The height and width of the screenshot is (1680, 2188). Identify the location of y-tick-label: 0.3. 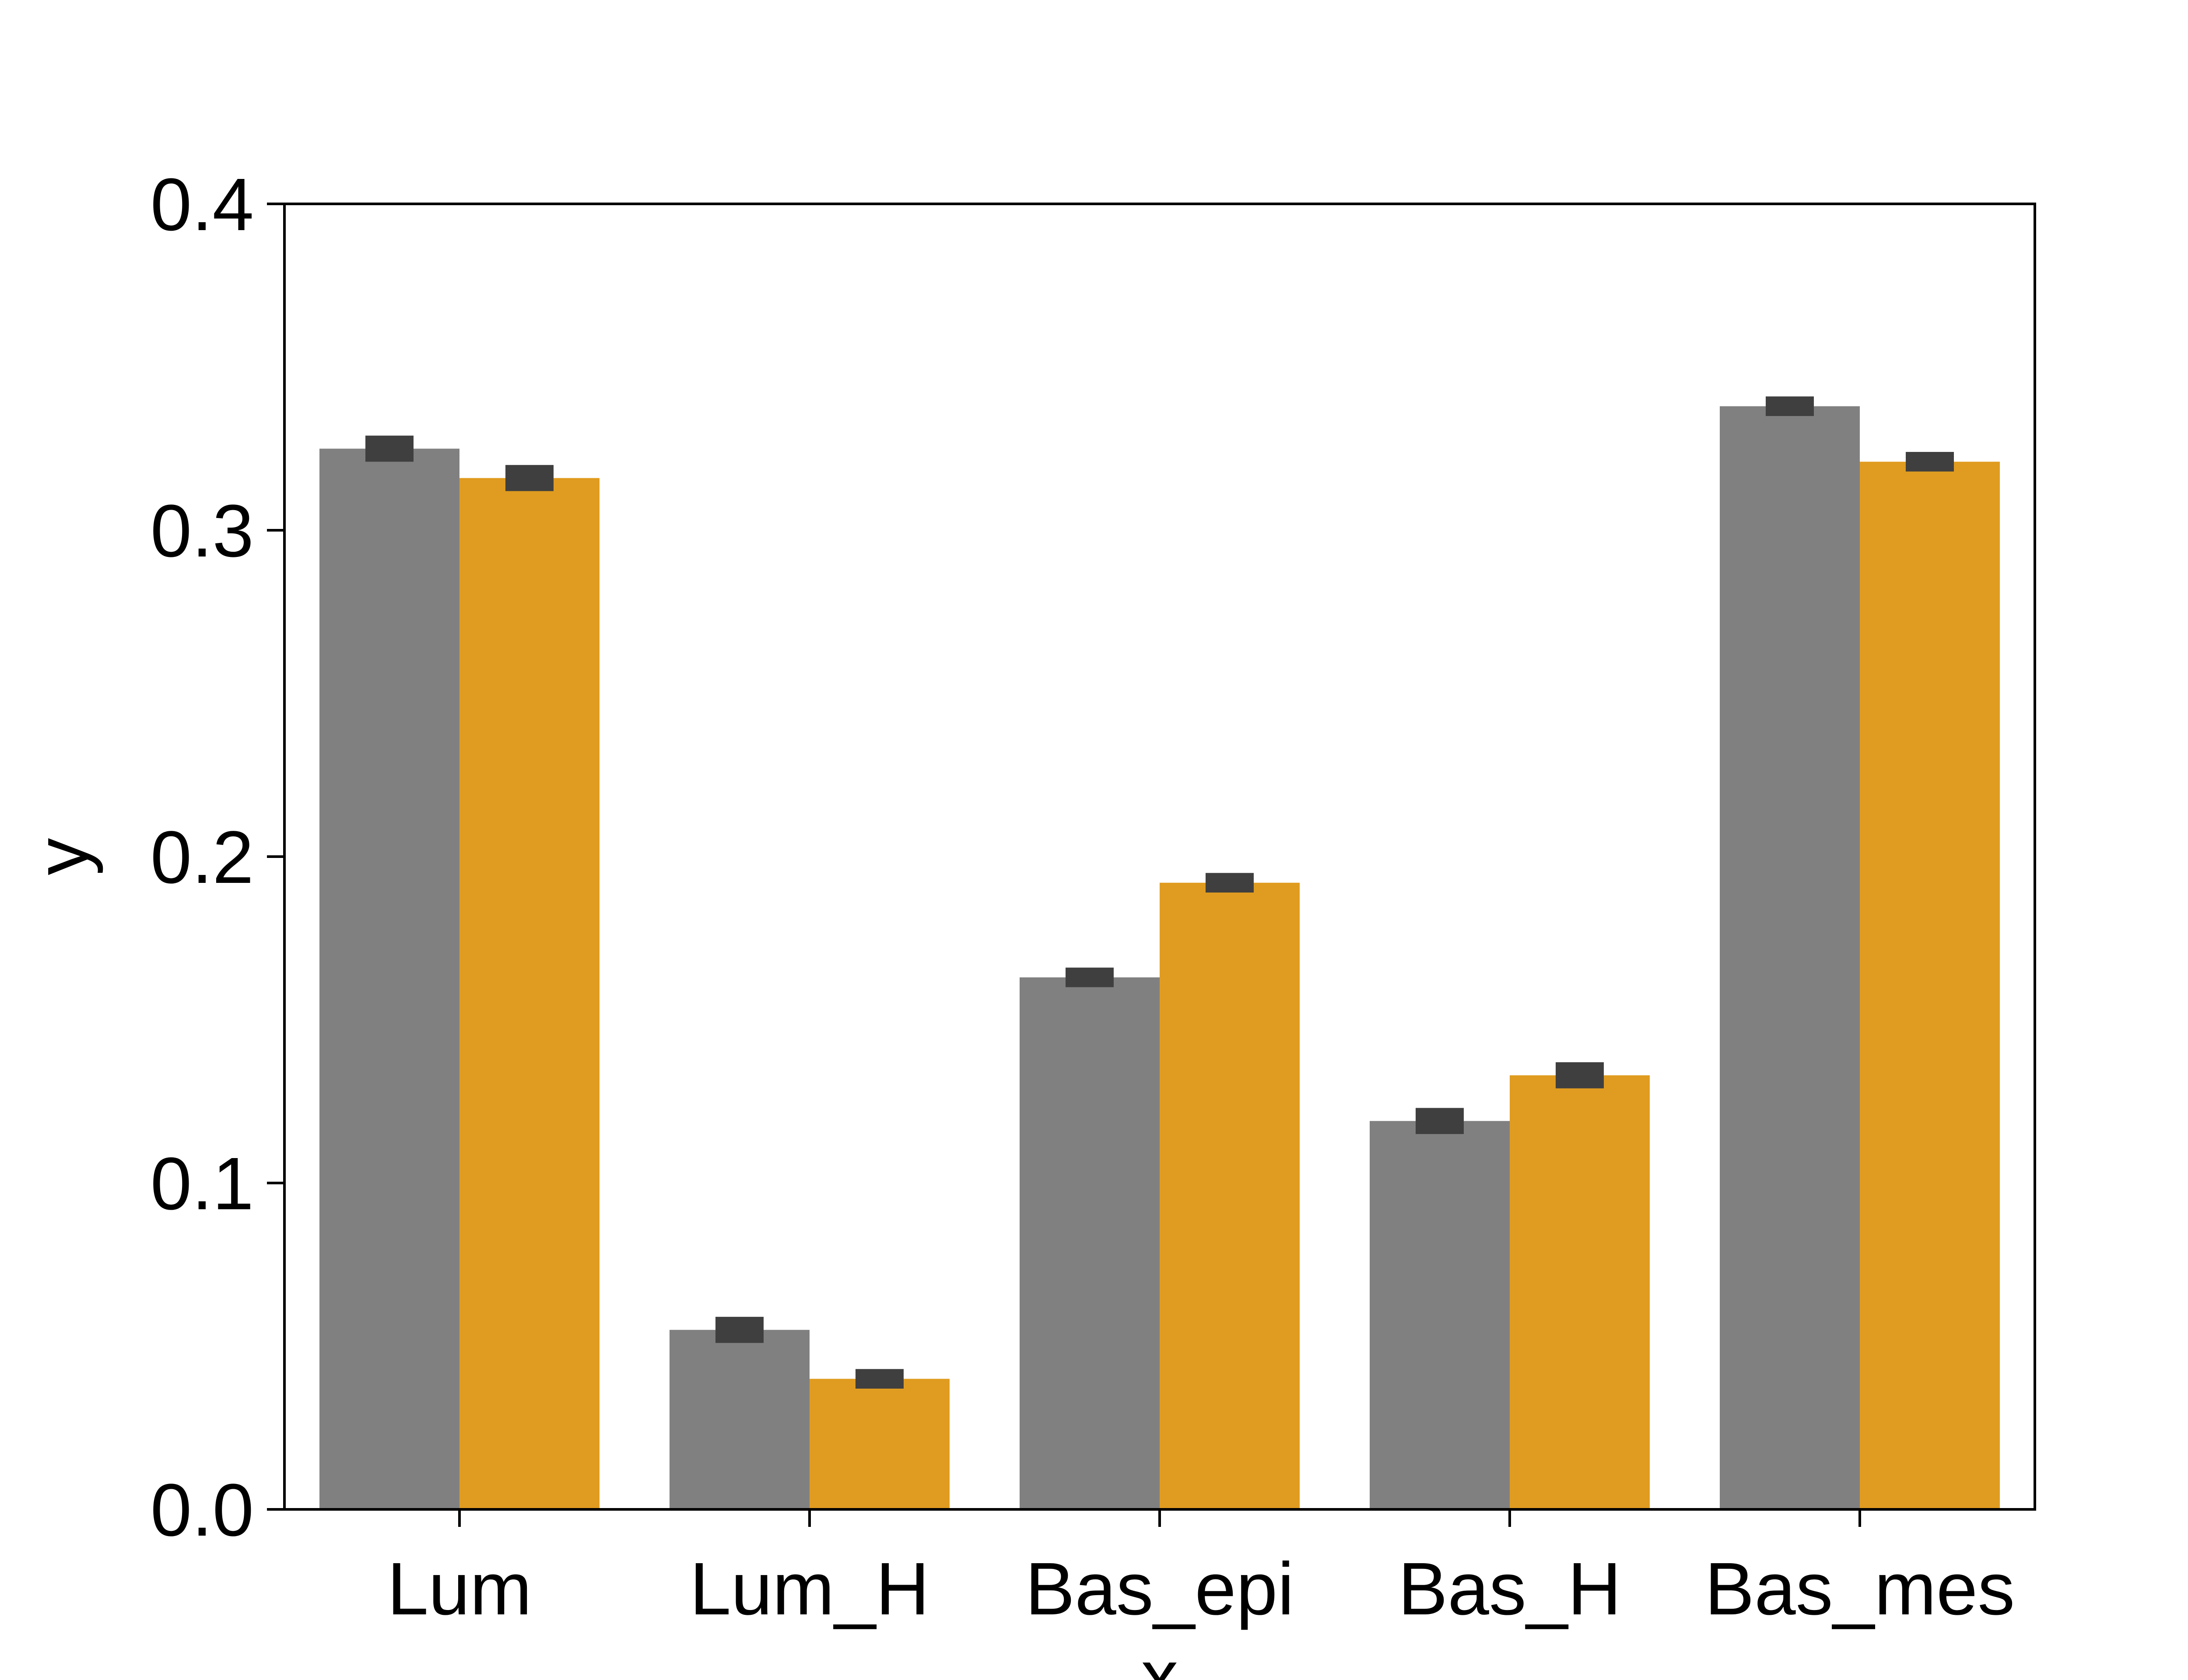
(202, 531).